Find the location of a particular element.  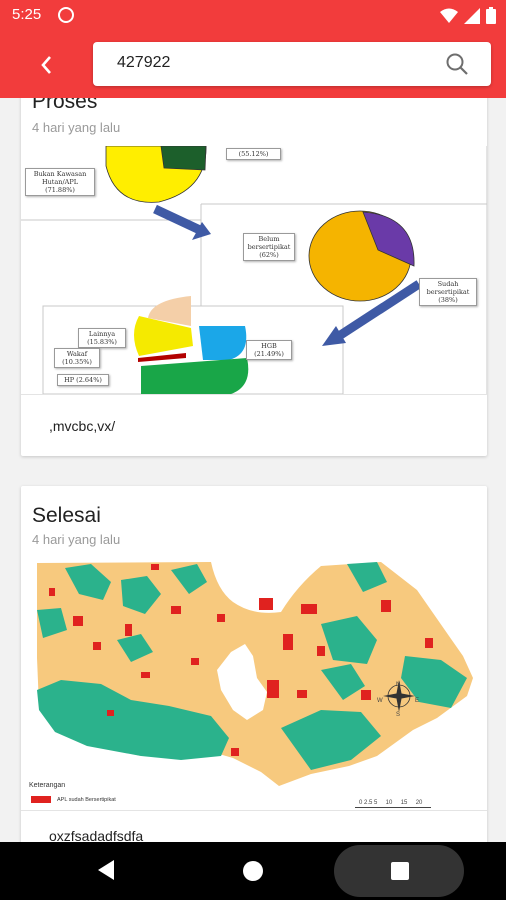

figure-label: Lainnya (15.83%) is located at coordinates (102, 338).